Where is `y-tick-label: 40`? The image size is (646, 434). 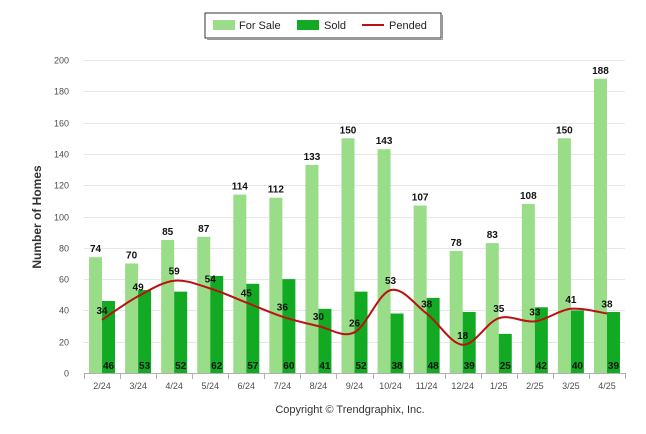 y-tick-label: 40 is located at coordinates (64, 311).